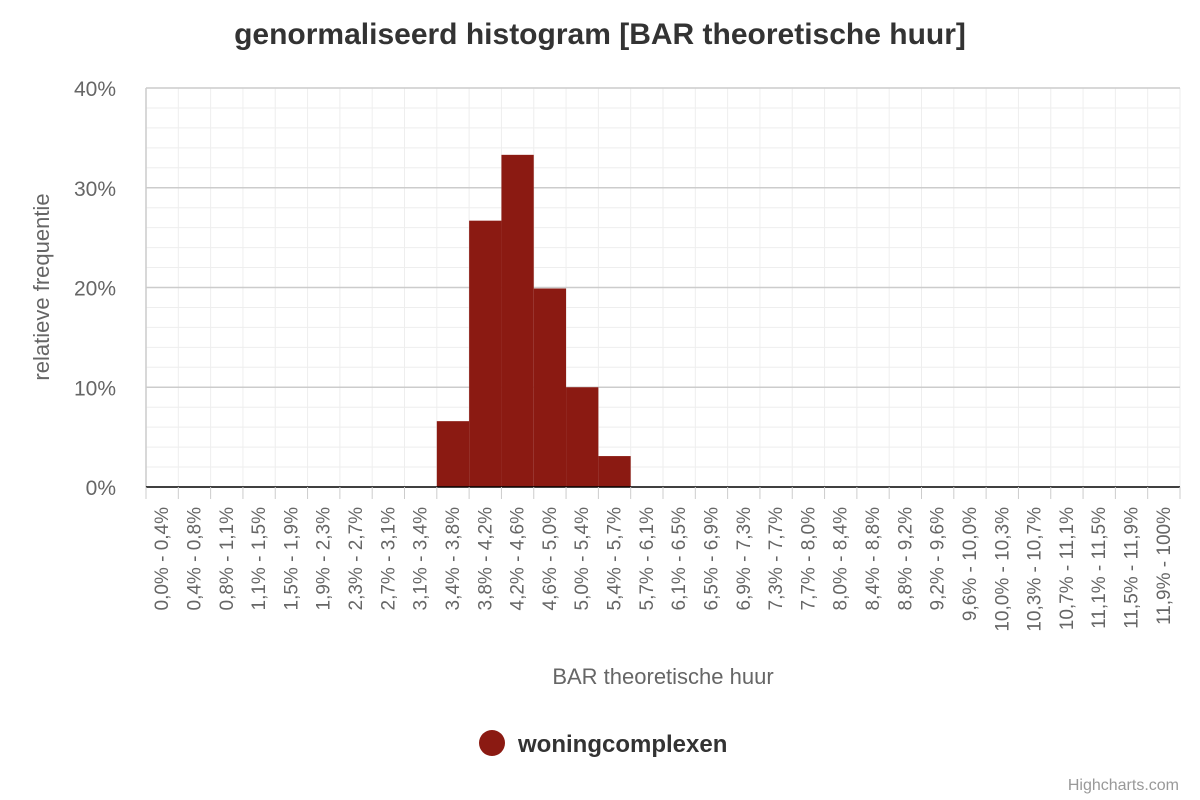 The image size is (1200, 800). What do you see at coordinates (1132, 568) in the screenshot?
I see `x-tick-label: 11,5% - 11,9%` at bounding box center [1132, 568].